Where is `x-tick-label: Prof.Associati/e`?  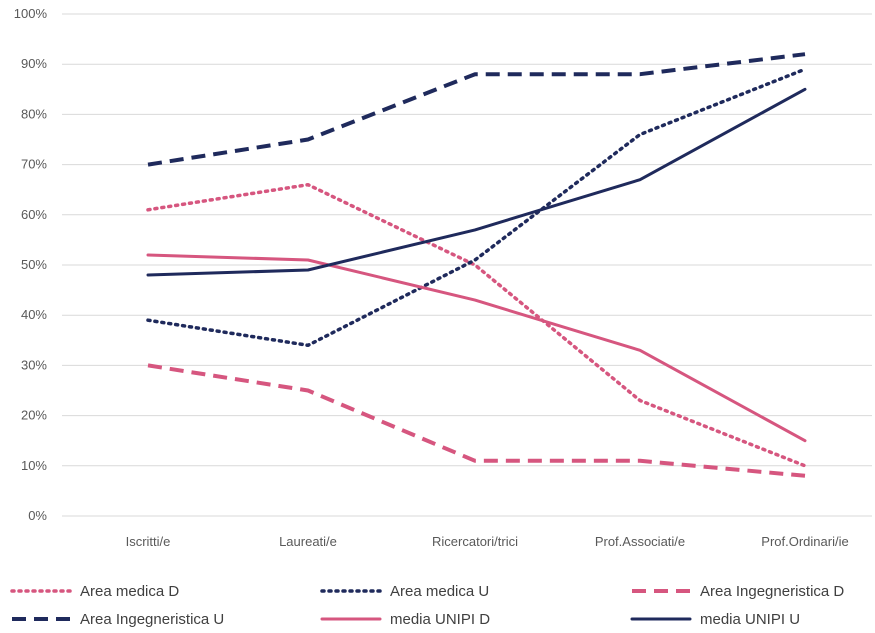
x-tick-label: Prof.Associati/e is located at coordinates (640, 541).